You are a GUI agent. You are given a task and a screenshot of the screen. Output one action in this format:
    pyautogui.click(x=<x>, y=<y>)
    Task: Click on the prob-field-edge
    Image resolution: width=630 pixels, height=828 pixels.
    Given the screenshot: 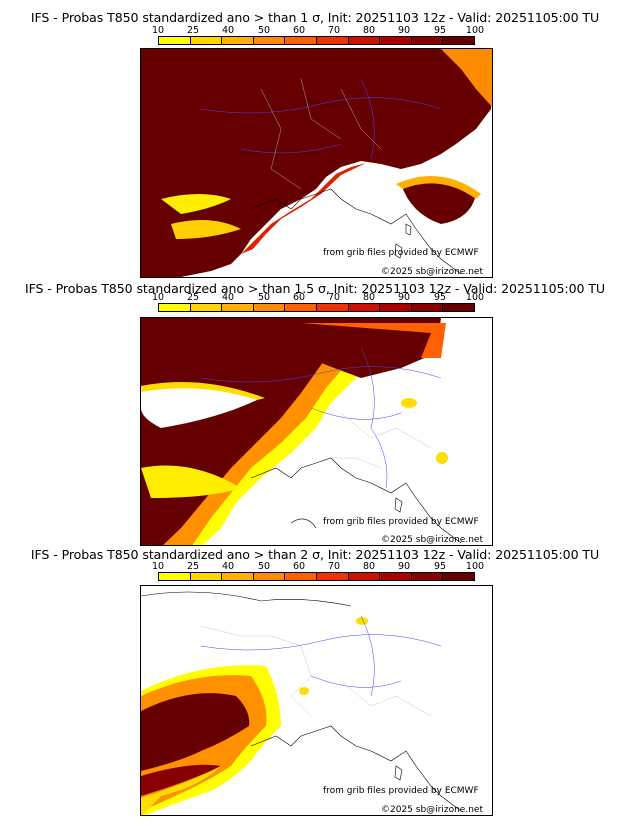 What is the action you would take?
    pyautogui.click(x=303, y=208)
    